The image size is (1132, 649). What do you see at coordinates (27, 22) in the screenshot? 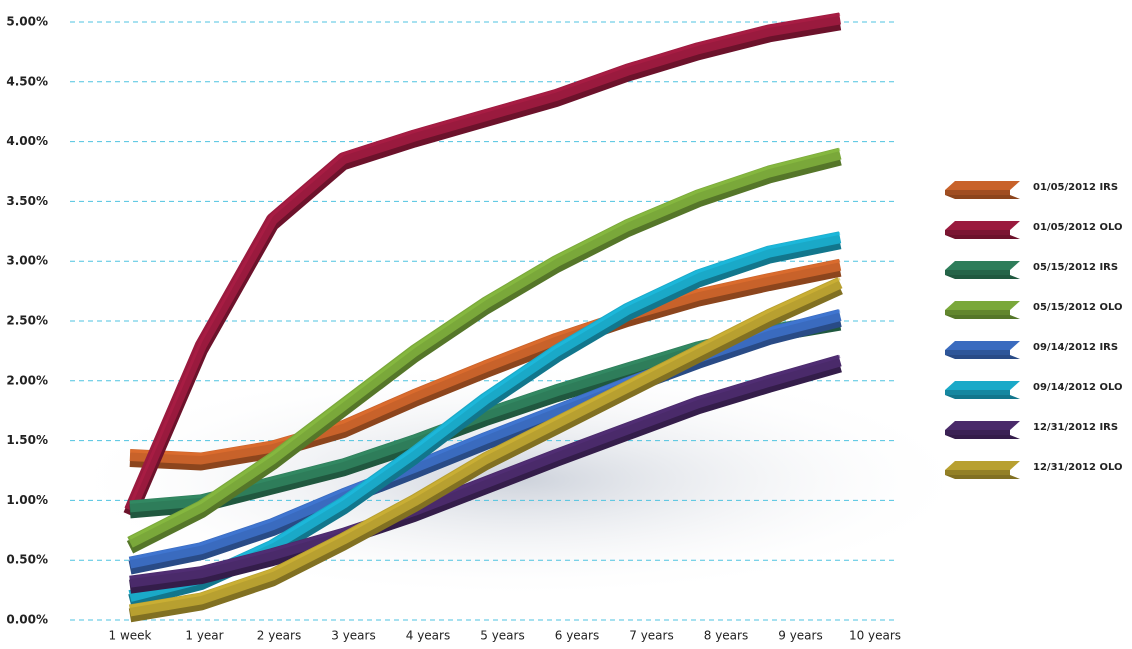
I see `y-tick-label: 5.00%` at bounding box center [27, 22].